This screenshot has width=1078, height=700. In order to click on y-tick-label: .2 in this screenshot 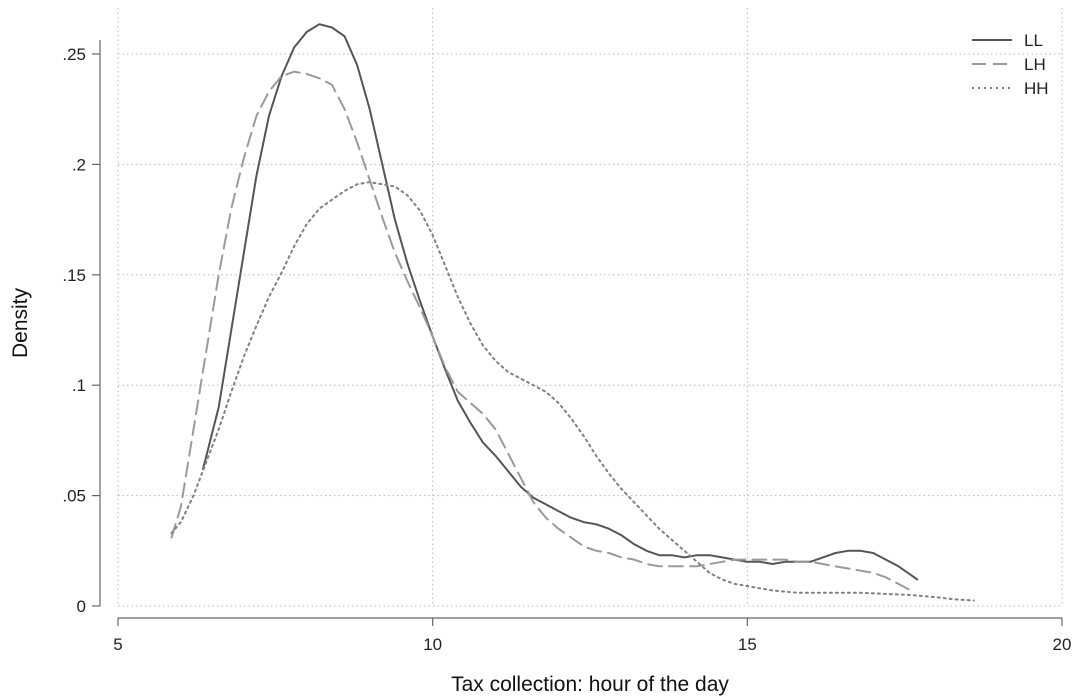, I will do `click(79, 164)`.